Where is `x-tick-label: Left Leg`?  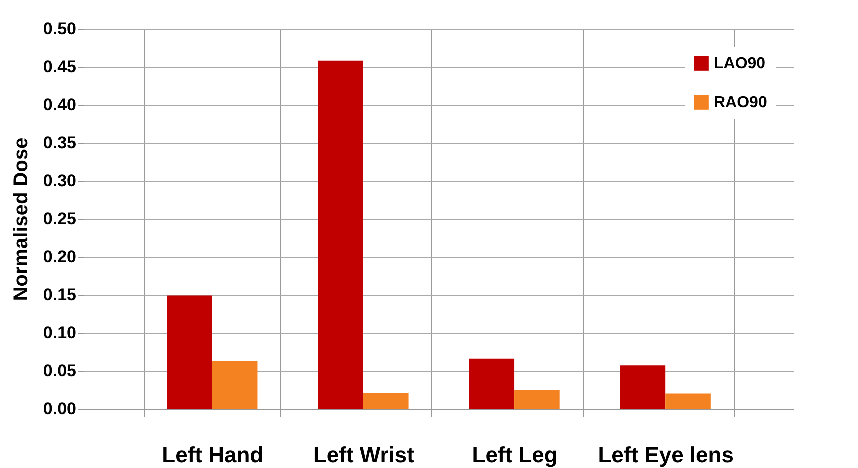
x-tick-label: Left Leg is located at coordinates (515, 455).